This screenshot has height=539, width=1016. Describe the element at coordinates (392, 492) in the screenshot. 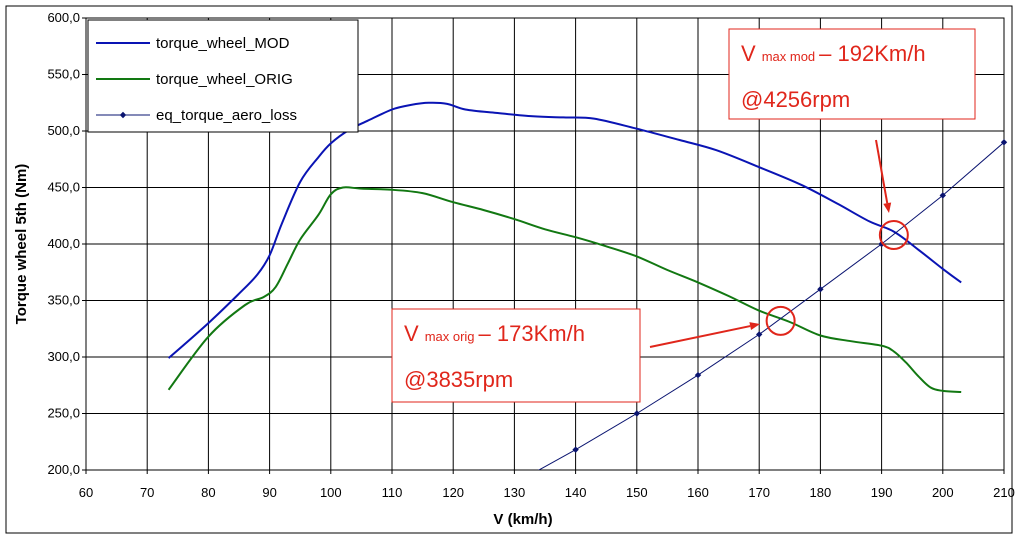

I see `x-tick-label: 110` at that location.